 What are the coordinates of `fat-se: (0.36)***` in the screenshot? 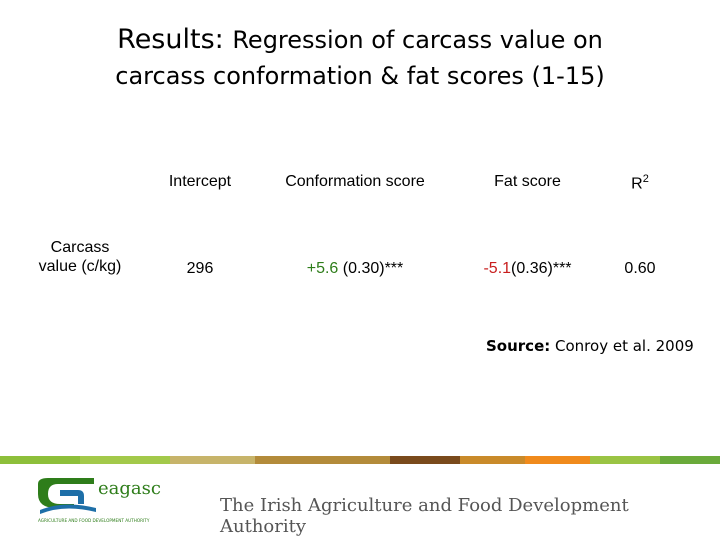 It's located at (541, 268).